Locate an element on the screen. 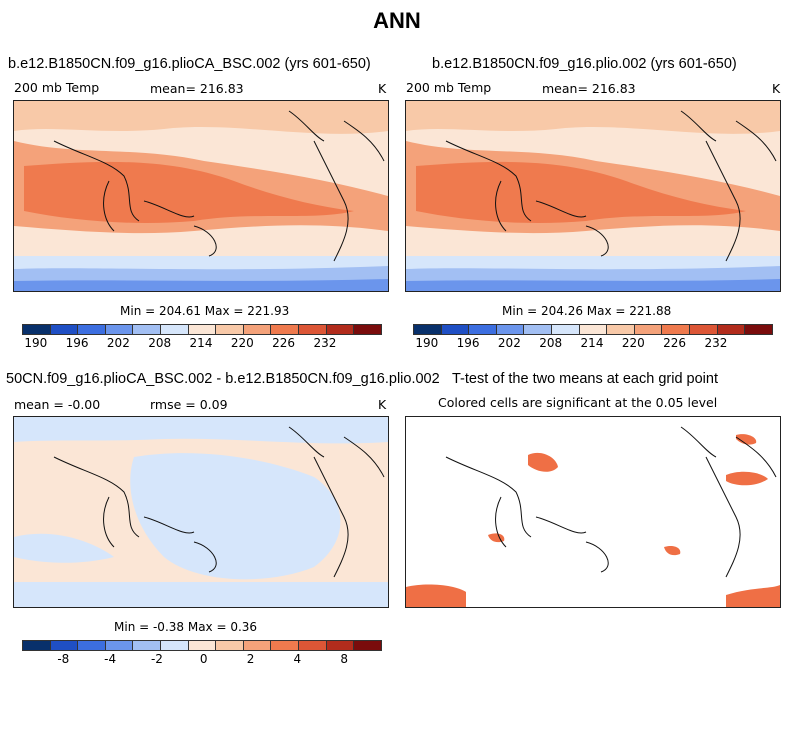 The width and height of the screenshot is (794, 733). colorbar-tick-label: -2 is located at coordinates (156, 659).